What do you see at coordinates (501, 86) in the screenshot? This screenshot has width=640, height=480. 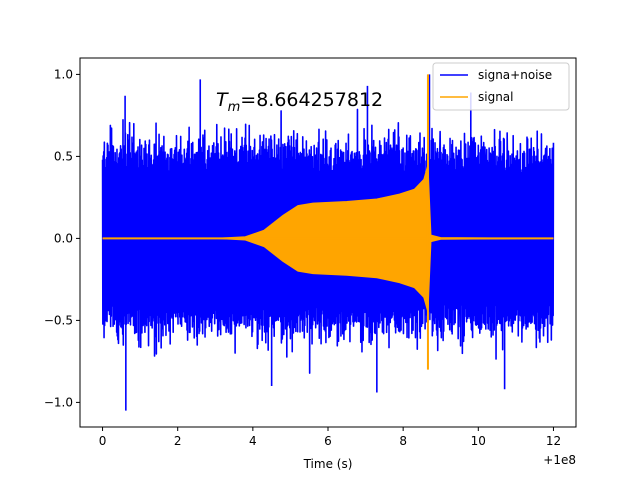 I see `legend: signa+noise signal` at bounding box center [501, 86].